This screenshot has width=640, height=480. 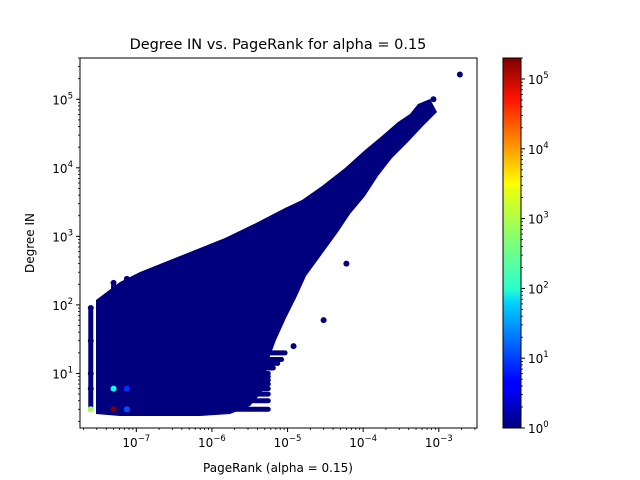 I want to click on y-tick-label: 10⁴, so click(x=62, y=168).